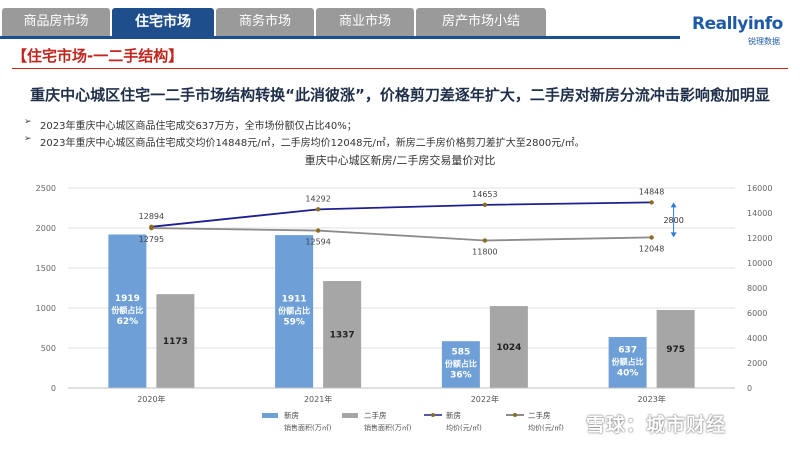 The image size is (800, 449). I want to click on y-right-tick-label: 0, so click(749, 388).